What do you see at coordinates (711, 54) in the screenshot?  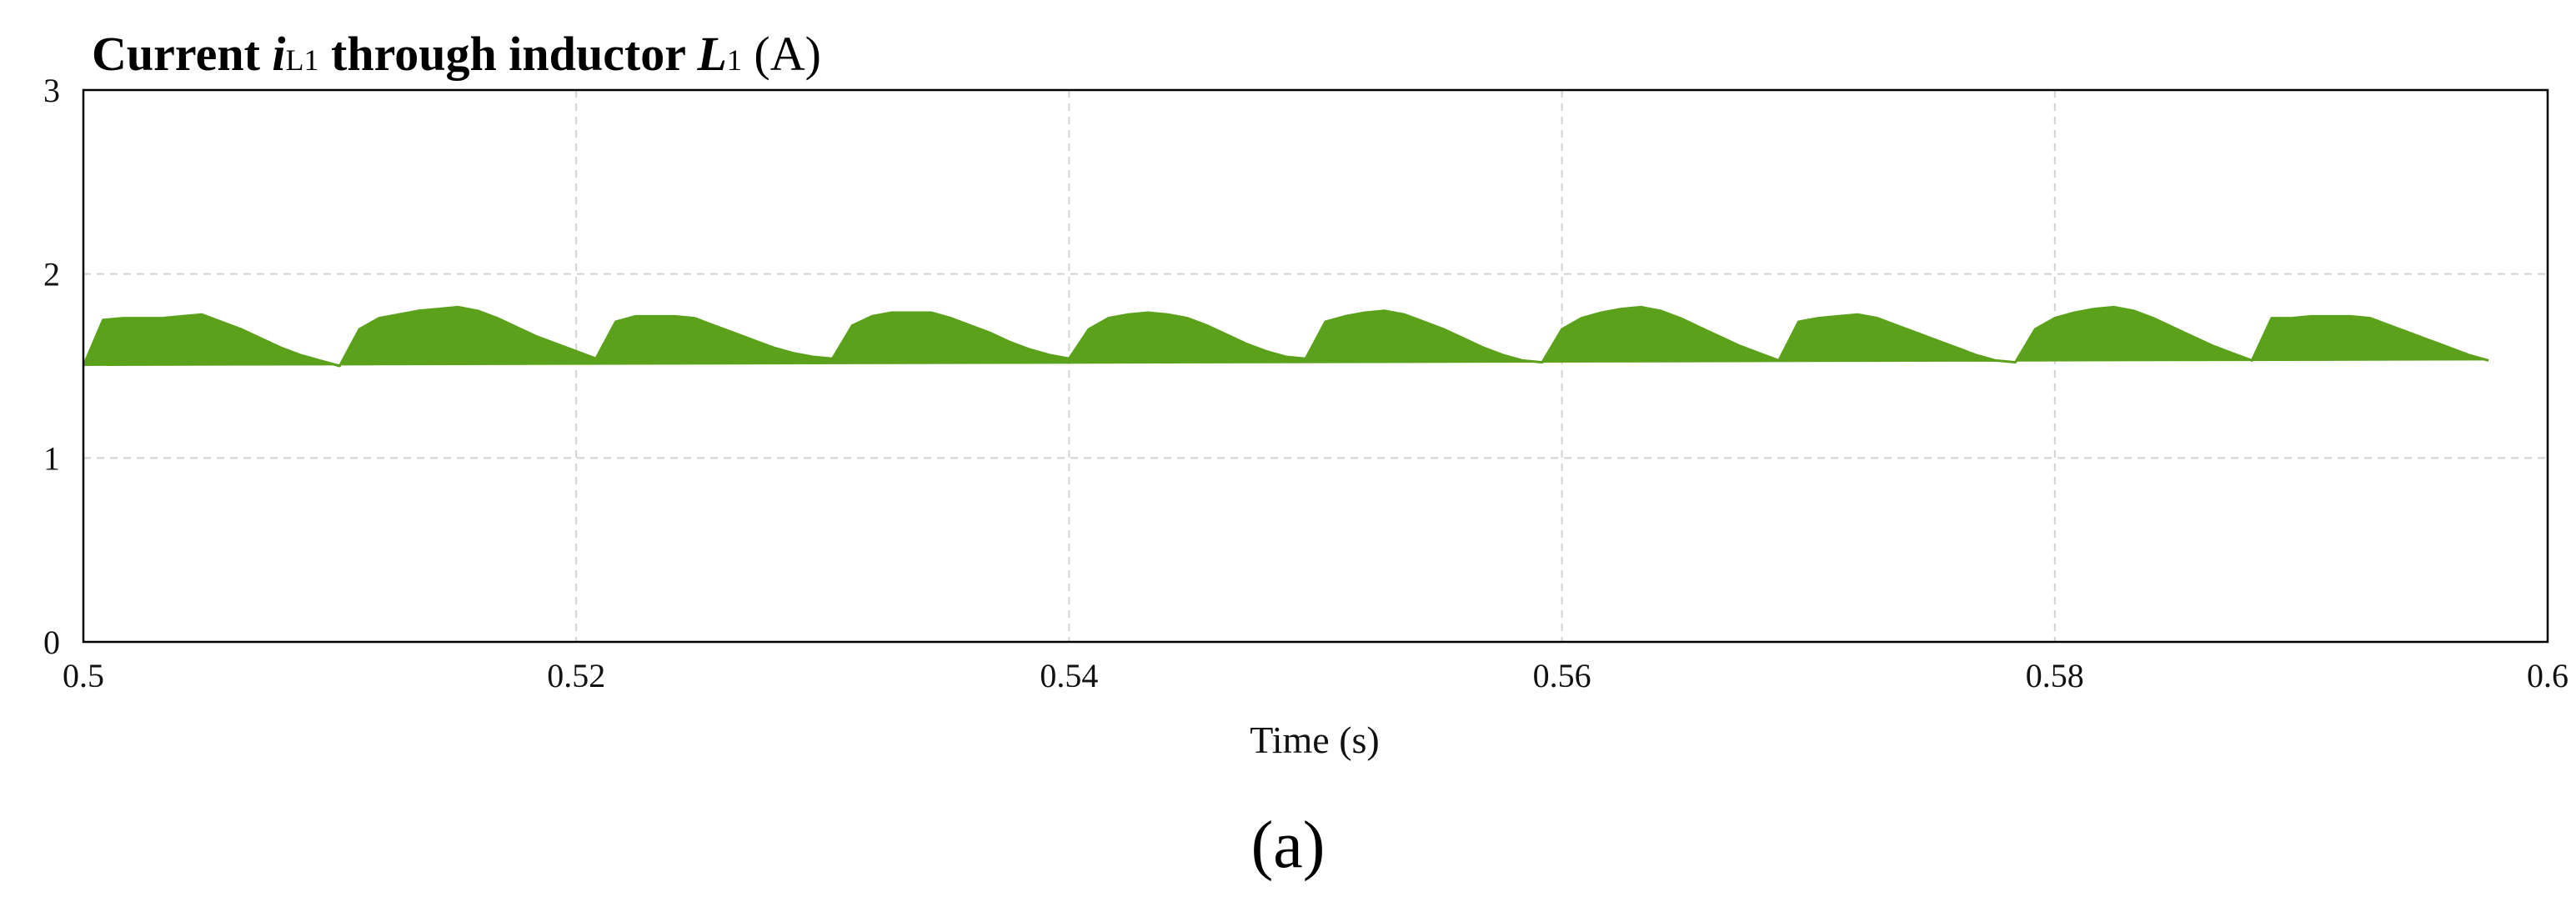 I see `title-variable2: L` at bounding box center [711, 54].